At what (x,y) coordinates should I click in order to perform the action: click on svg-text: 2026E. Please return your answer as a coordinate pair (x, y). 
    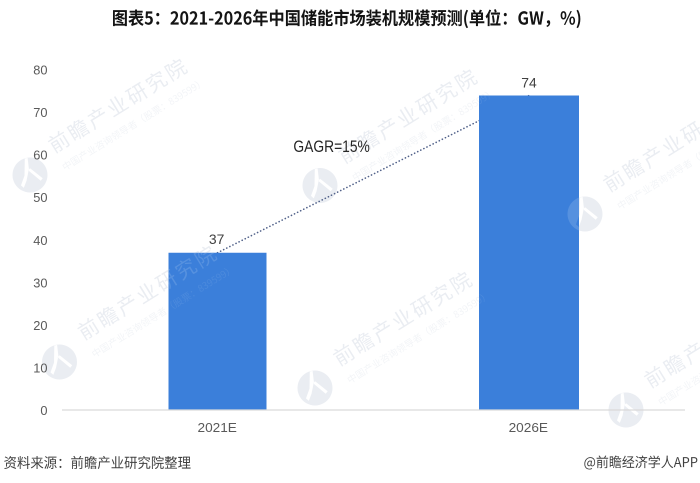
    Looking at the image, I should click on (528, 428).